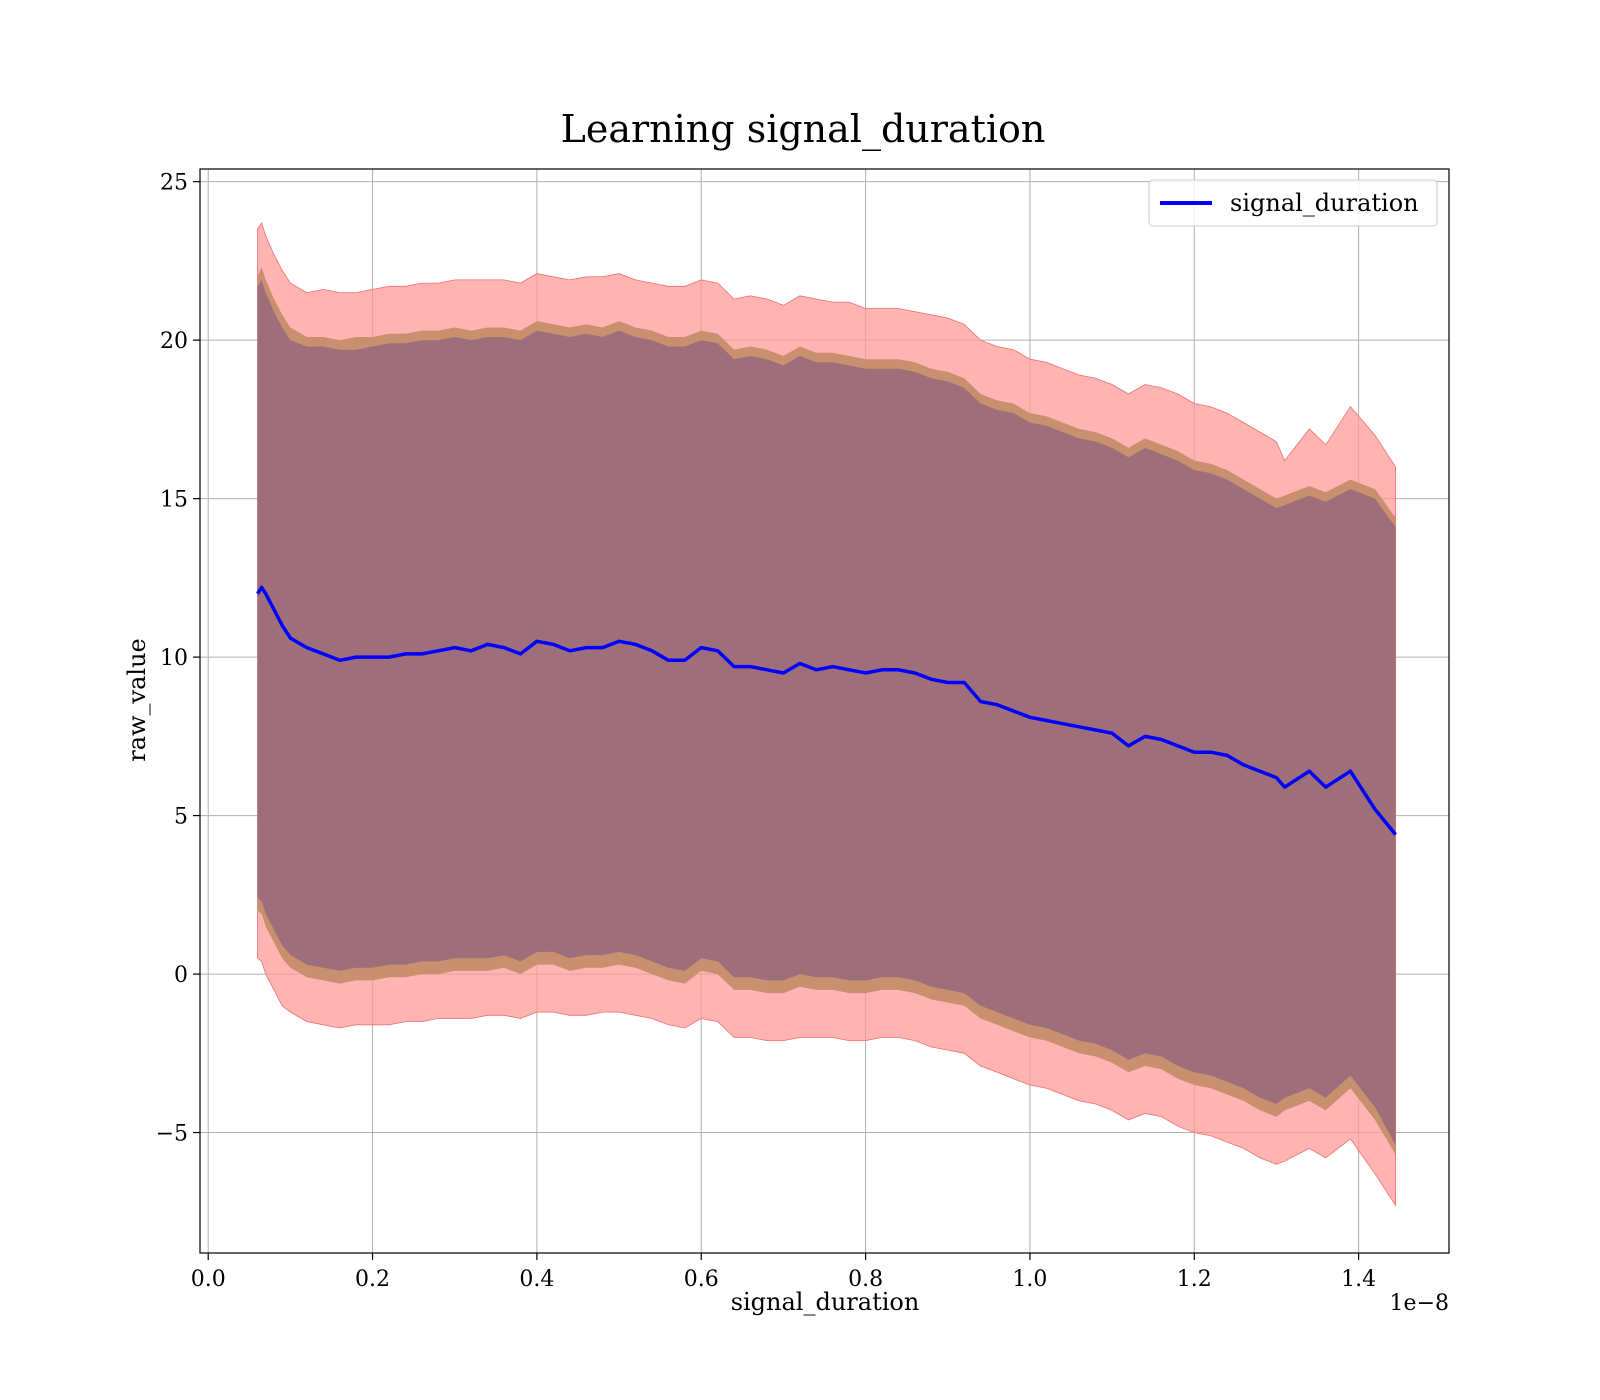 The height and width of the screenshot is (1400, 1600). What do you see at coordinates (701, 1279) in the screenshot?
I see `x-tick-label: 0.6` at bounding box center [701, 1279].